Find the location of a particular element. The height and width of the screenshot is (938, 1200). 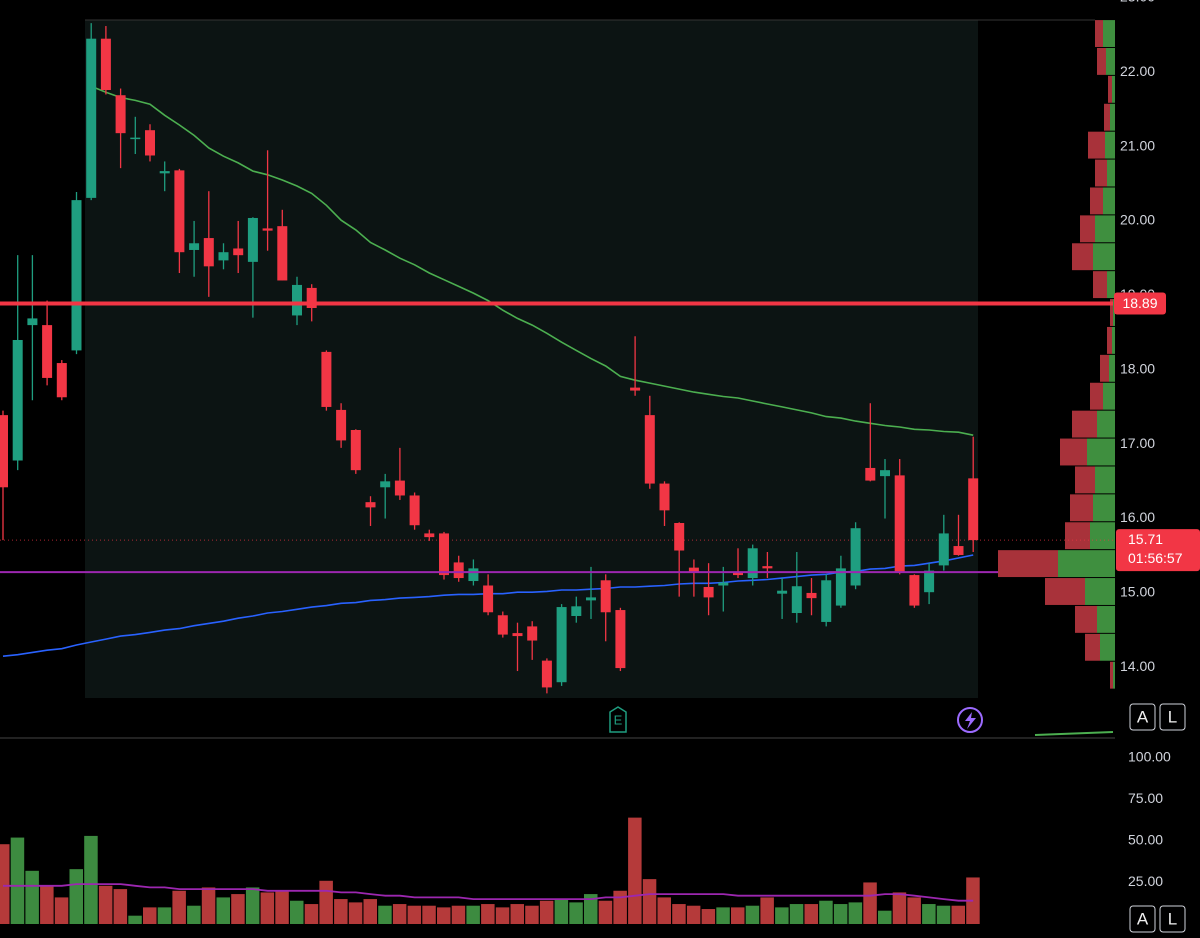

y-tick-label: 18.00 is located at coordinates (1137, 368).